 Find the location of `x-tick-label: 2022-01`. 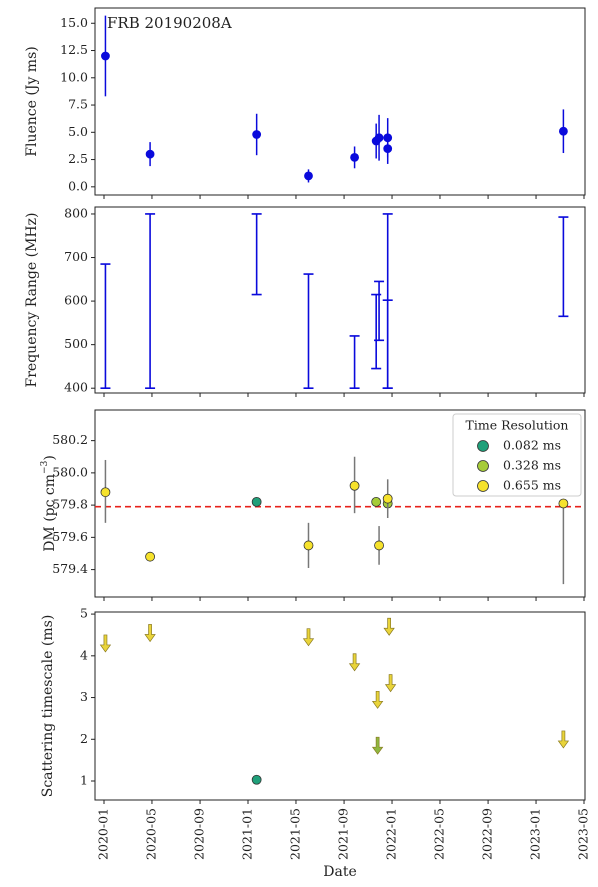

x-tick-label: 2022-01 is located at coordinates (391, 834).